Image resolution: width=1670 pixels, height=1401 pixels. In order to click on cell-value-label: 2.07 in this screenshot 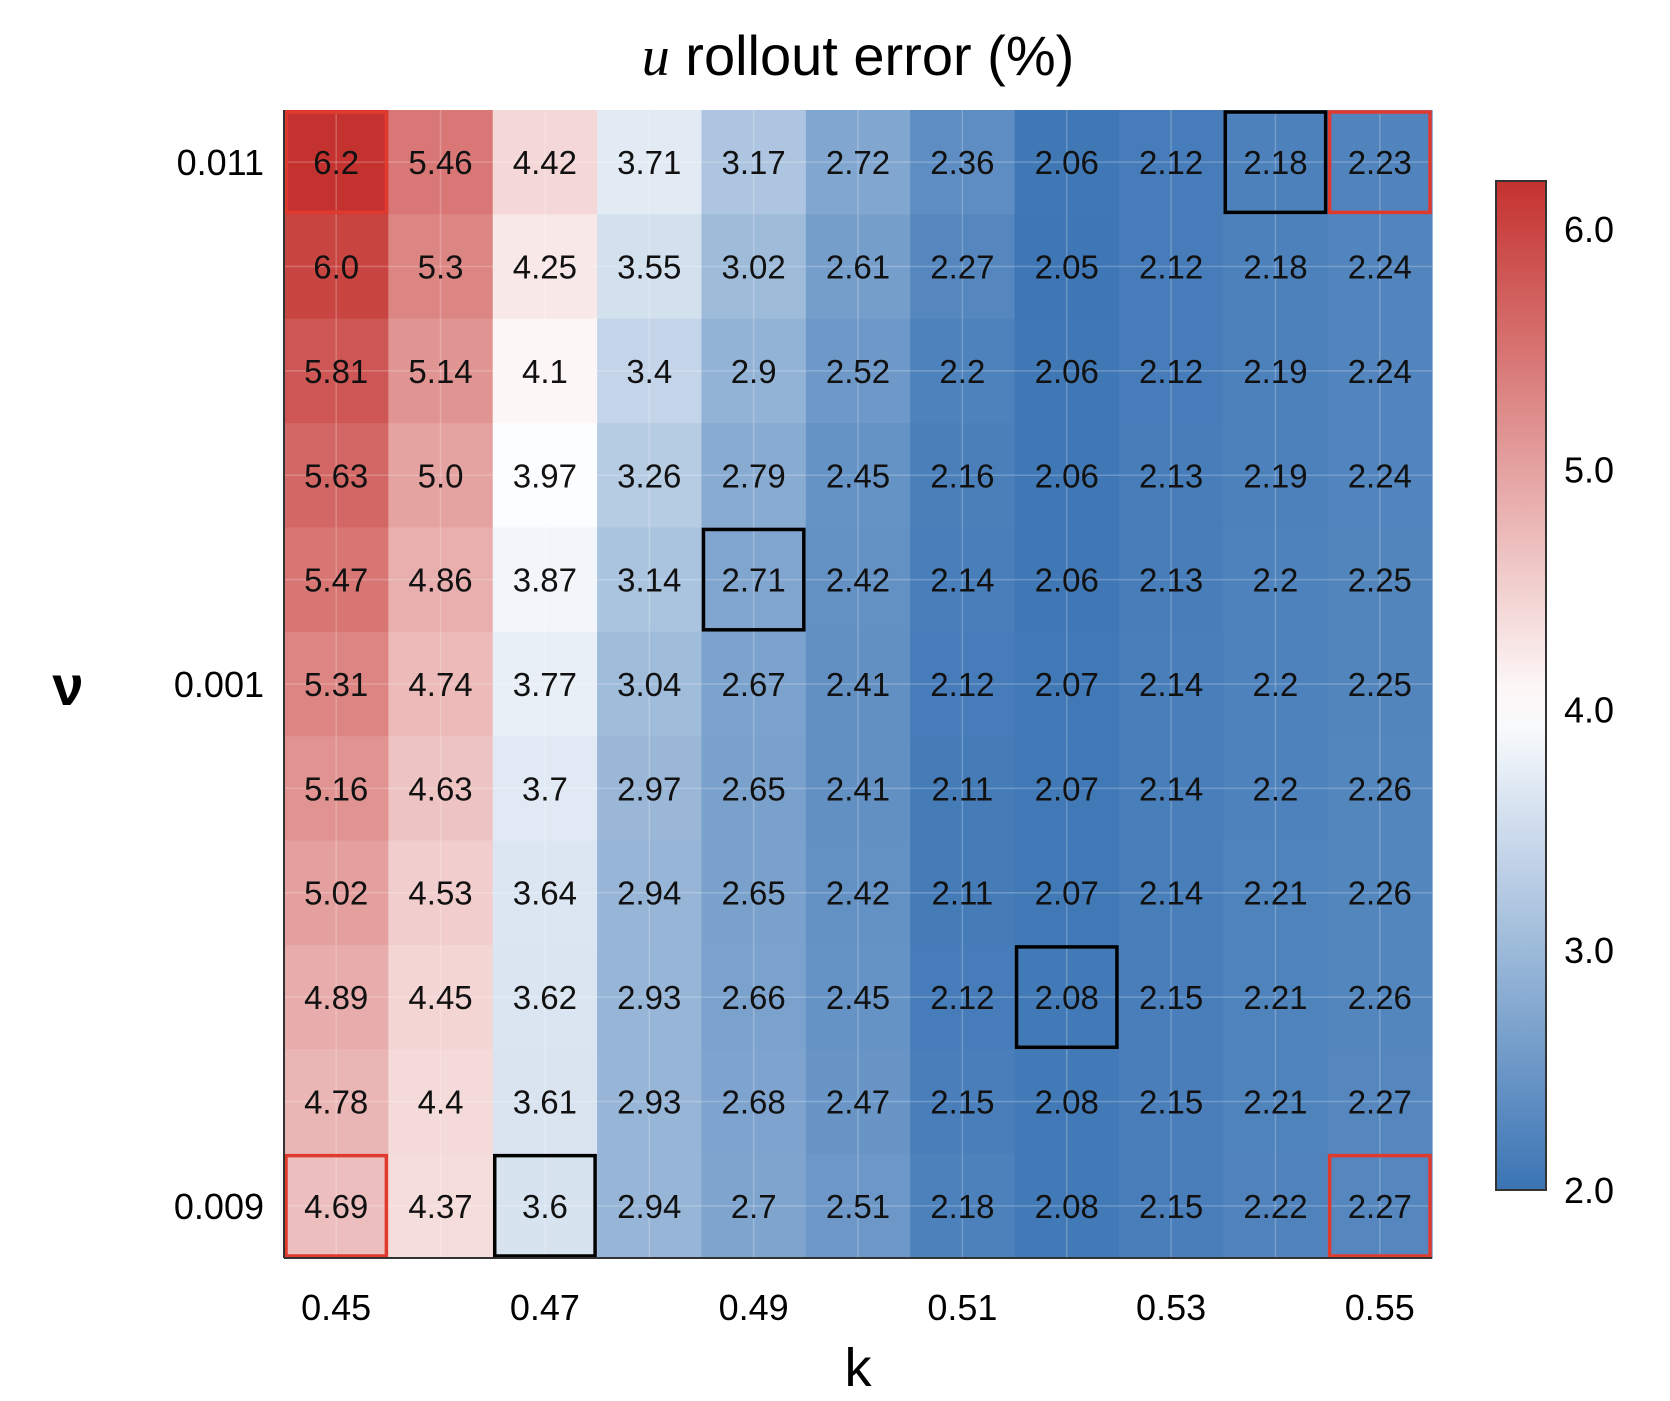, I will do `click(1067, 684)`.